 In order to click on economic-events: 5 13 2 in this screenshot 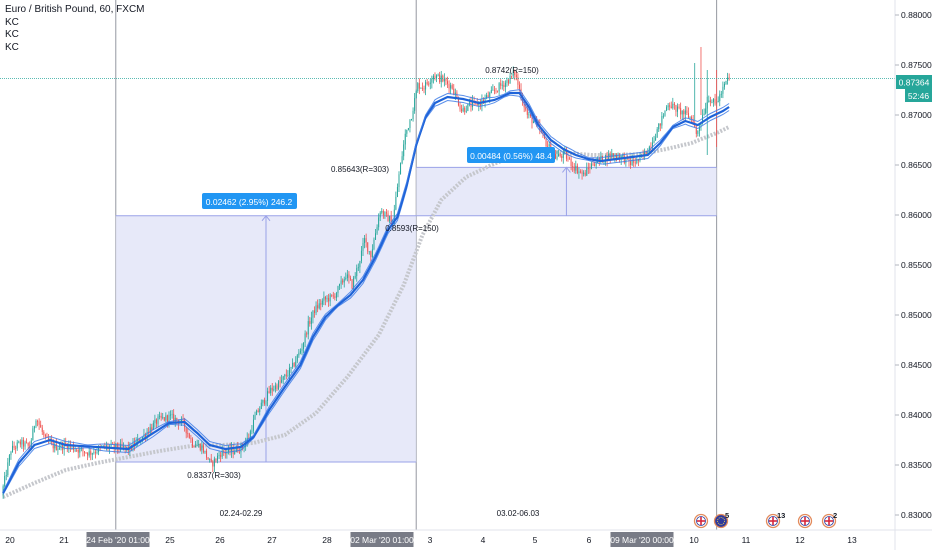, I will do `click(765, 520)`.